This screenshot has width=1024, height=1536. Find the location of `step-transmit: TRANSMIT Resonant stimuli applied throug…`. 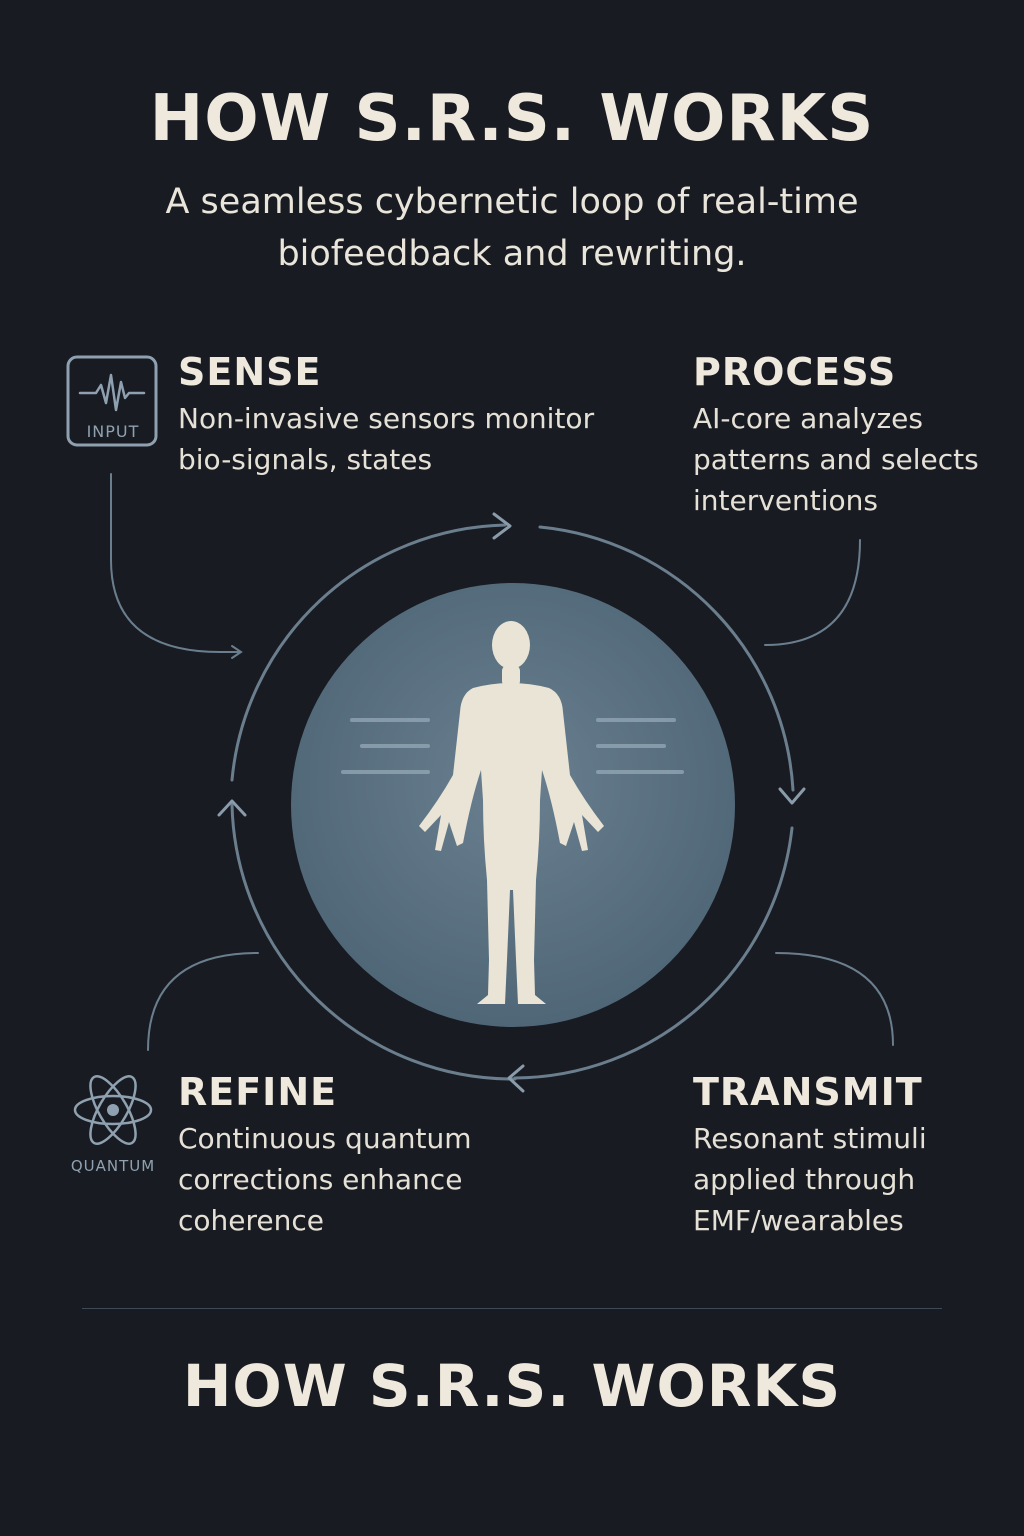

step-transmit: TRANSMIT Resonant stimuli applied throug… is located at coordinates (858, 1155).